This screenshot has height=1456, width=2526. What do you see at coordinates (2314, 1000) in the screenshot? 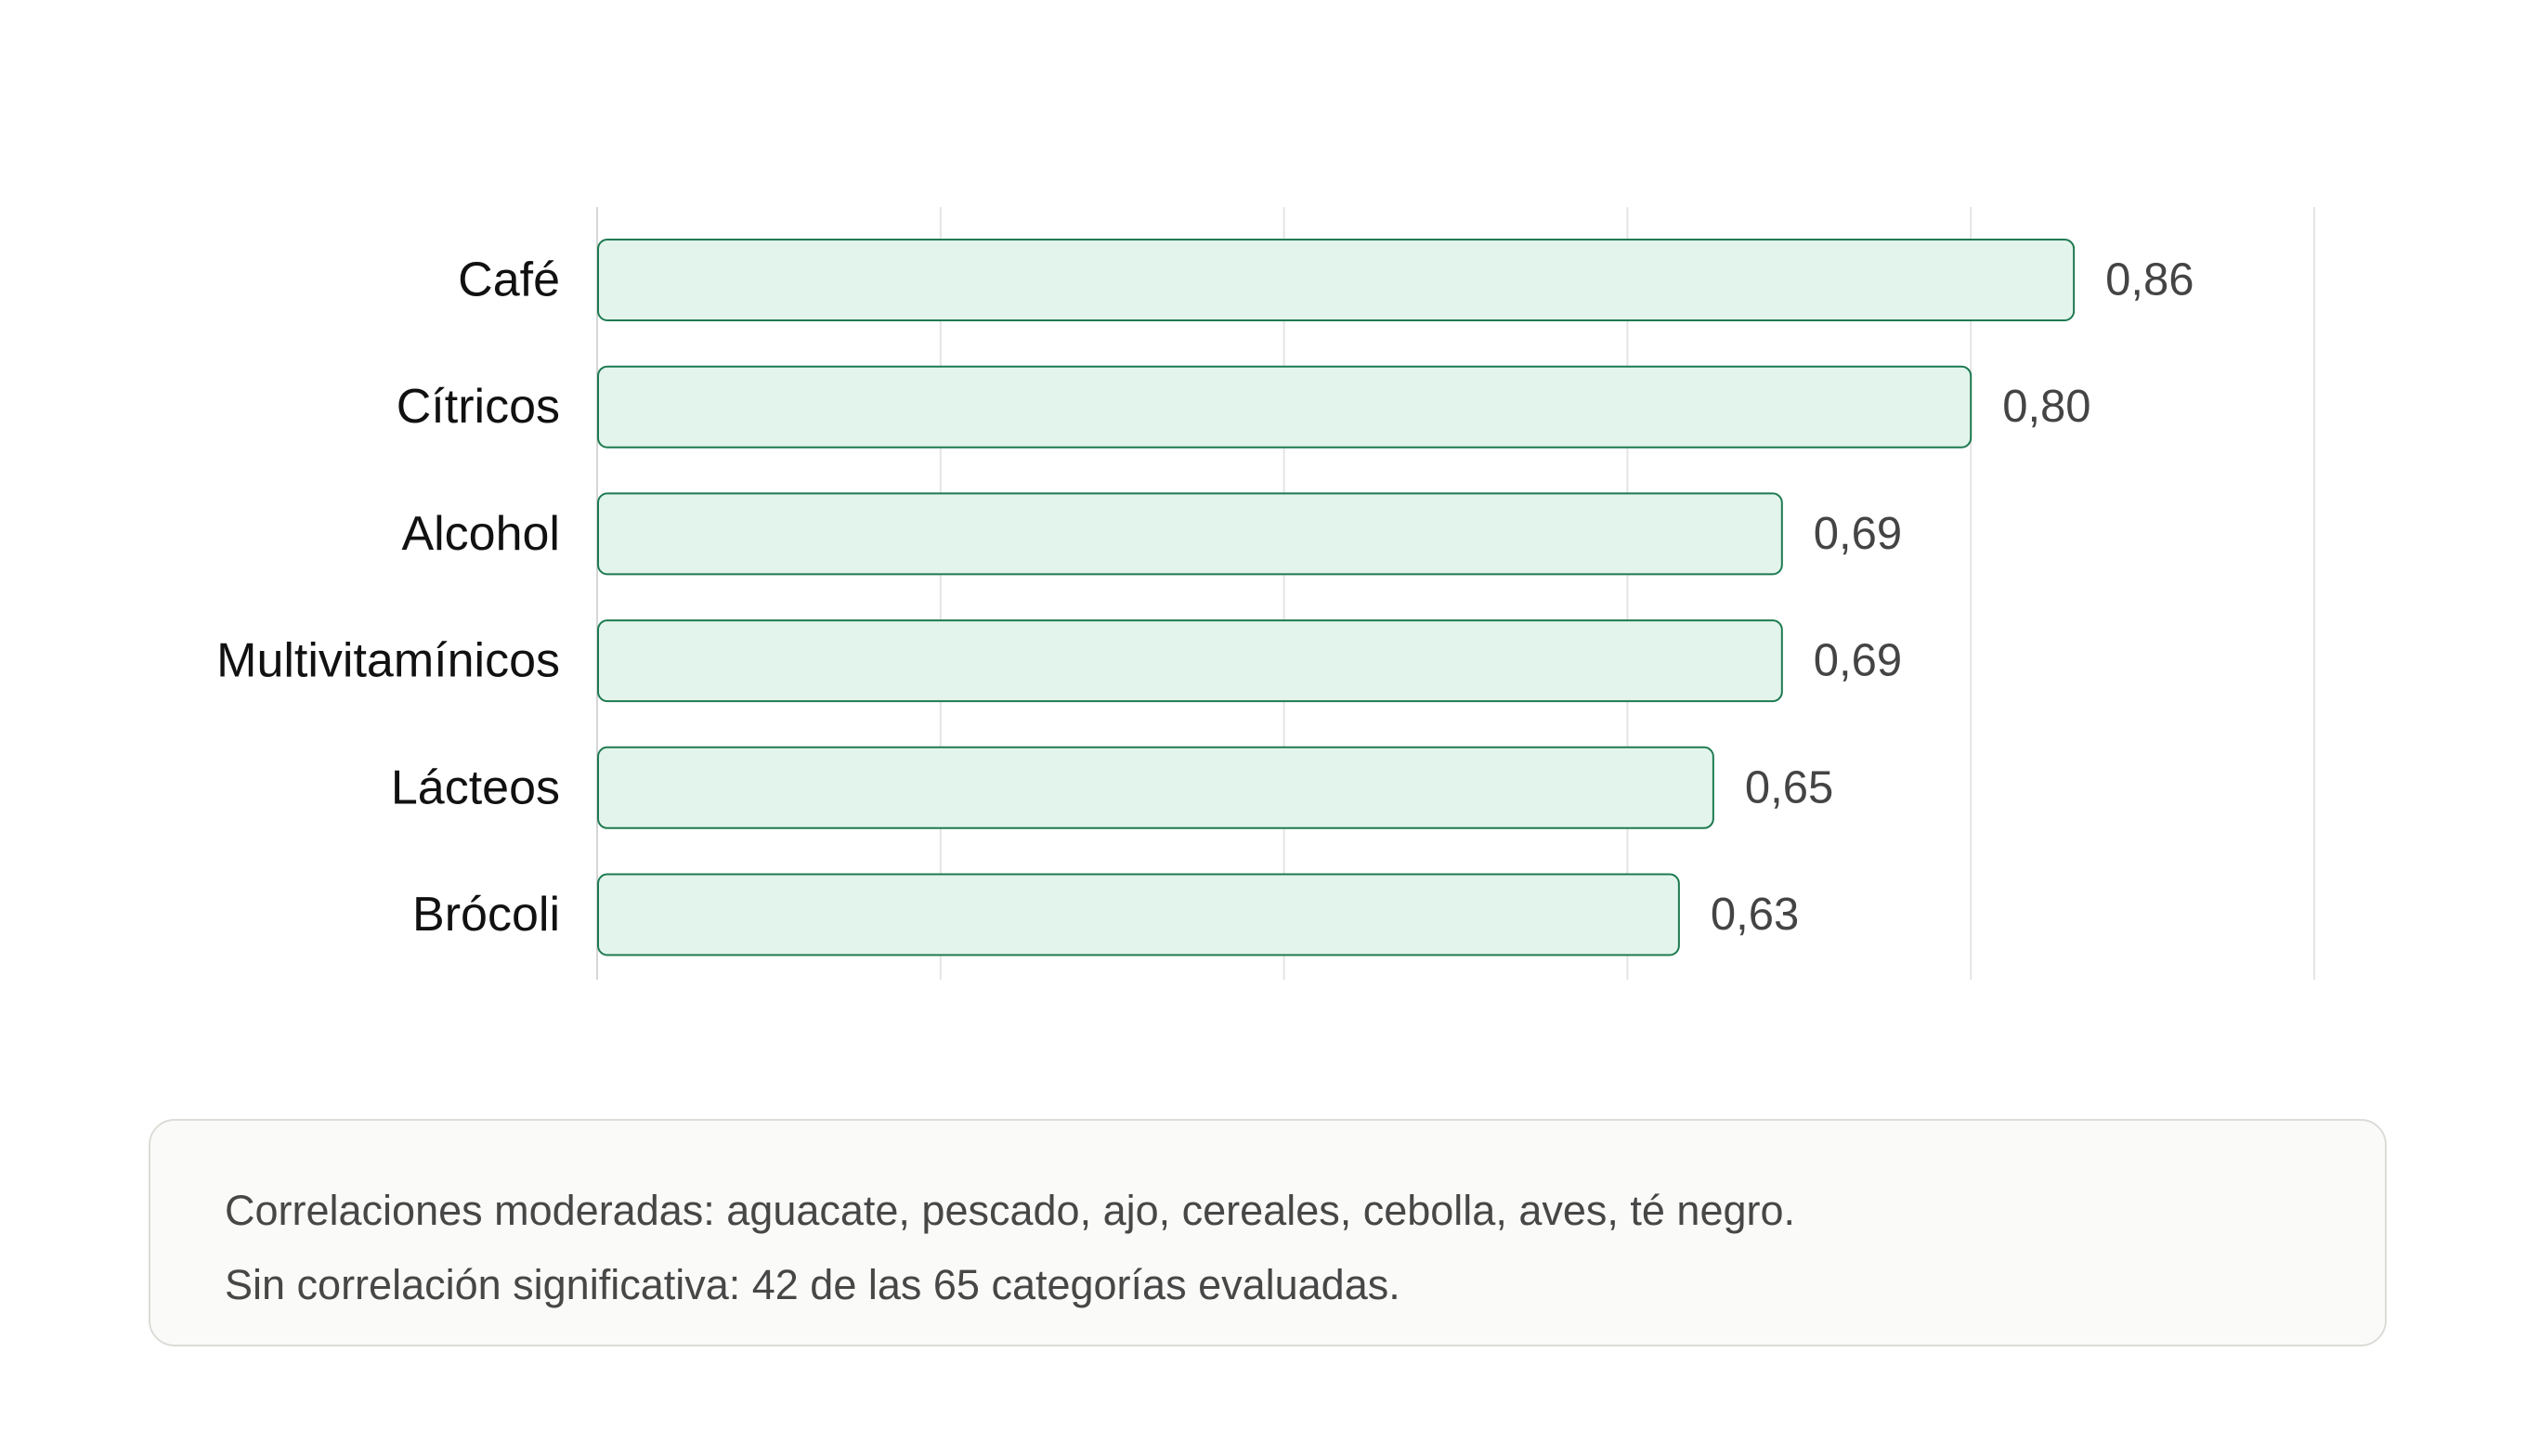
I see `tick-label: 1,0` at bounding box center [2314, 1000].